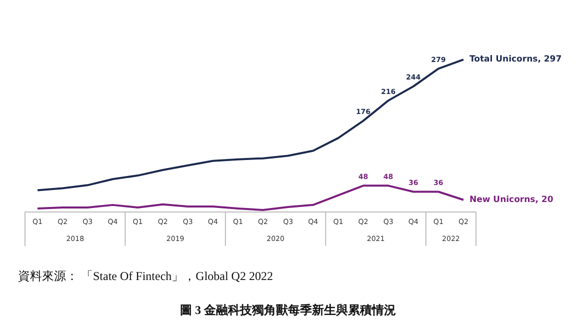  Describe the element at coordinates (145, 276) in the screenshot. I see `source-note: 資料來源： 「State Of Fintech」，Global Q2 2022` at that location.